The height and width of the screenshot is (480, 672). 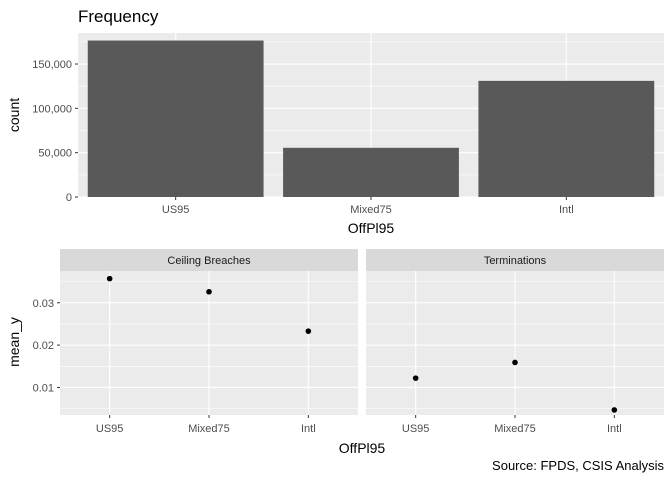 What do you see at coordinates (43, 388) in the screenshot?
I see `bottom-y-tick-label: 0.01` at bounding box center [43, 388].